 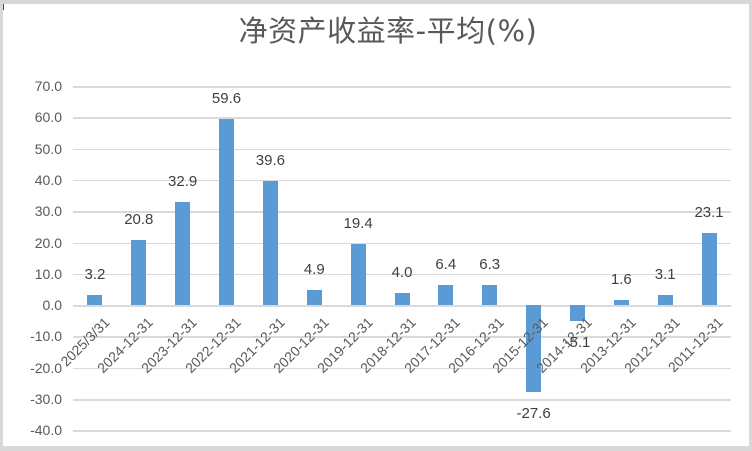 What do you see at coordinates (52, 305) in the screenshot?
I see `y-axis-tick-label: 0.0` at bounding box center [52, 305].